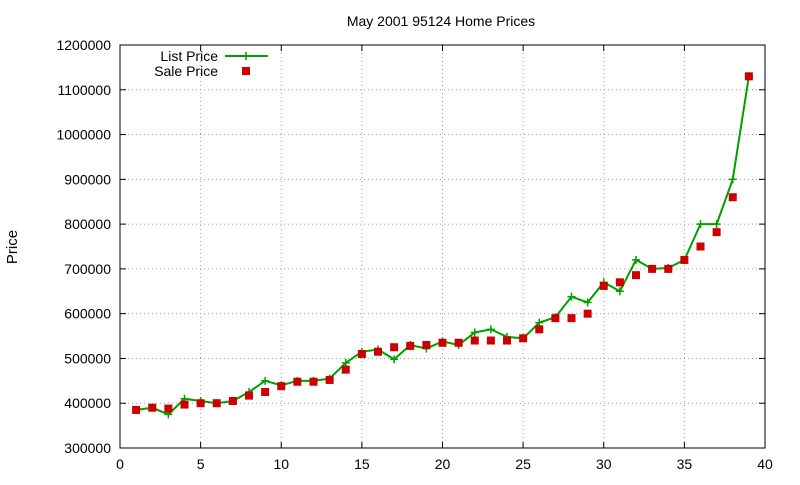 Image resolution: width=800 pixels, height=485 pixels. Describe the element at coordinates (362, 464) in the screenshot. I see `x-tick-label: 15` at that location.